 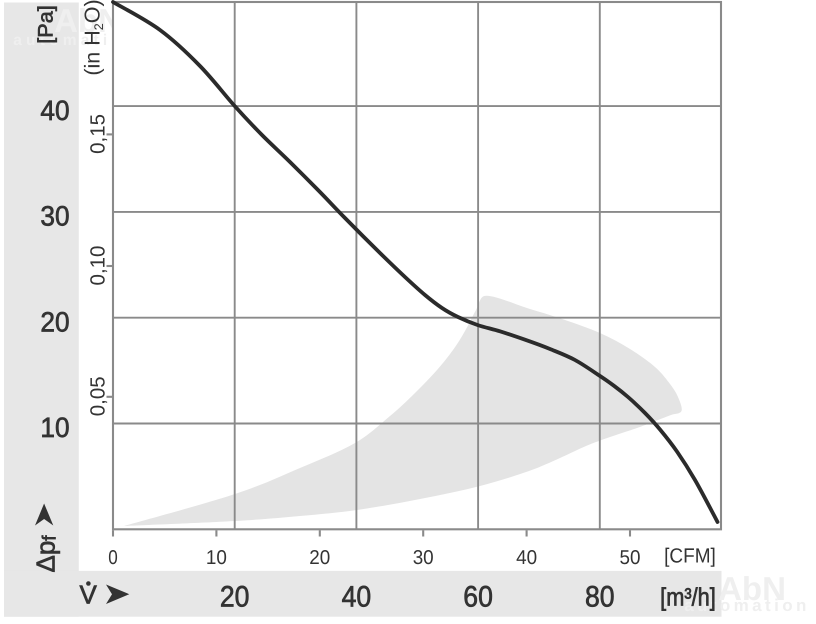 I want to click on svg-text: 80, so click(x=600, y=596).